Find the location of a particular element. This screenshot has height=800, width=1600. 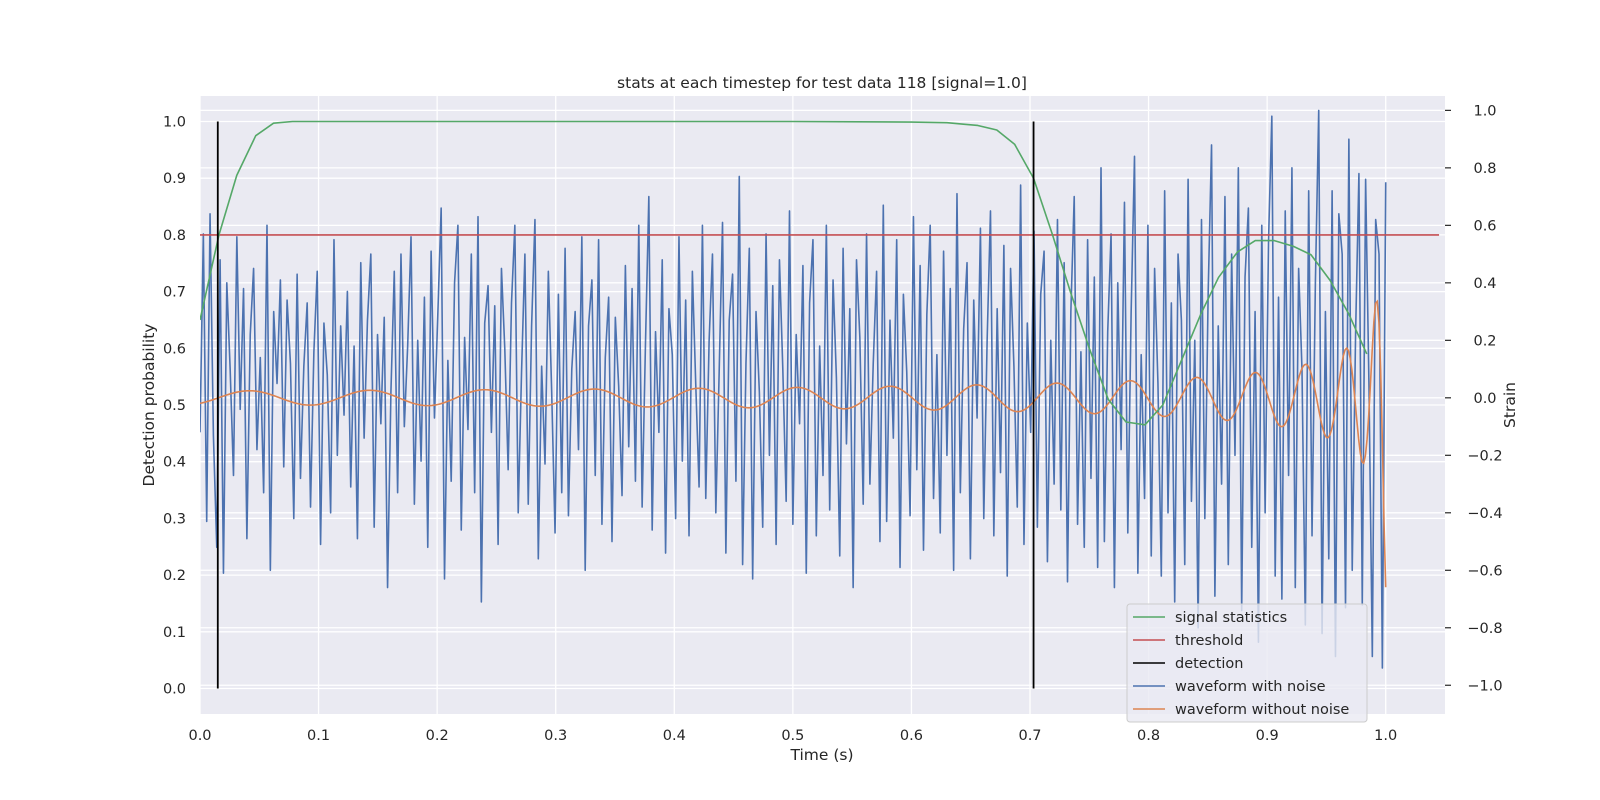

y-tick-label: 0.0 is located at coordinates (174, 689).